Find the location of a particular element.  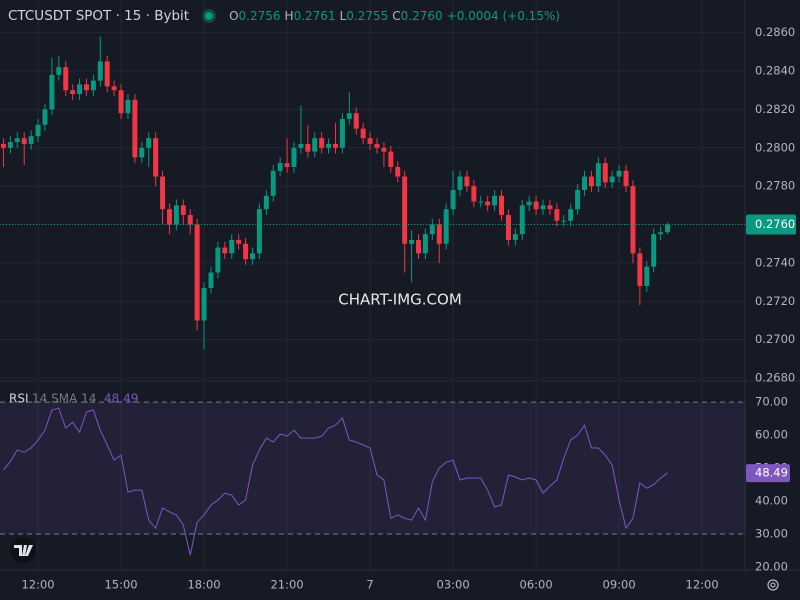

x-tick-label: 09:00 is located at coordinates (619, 585).